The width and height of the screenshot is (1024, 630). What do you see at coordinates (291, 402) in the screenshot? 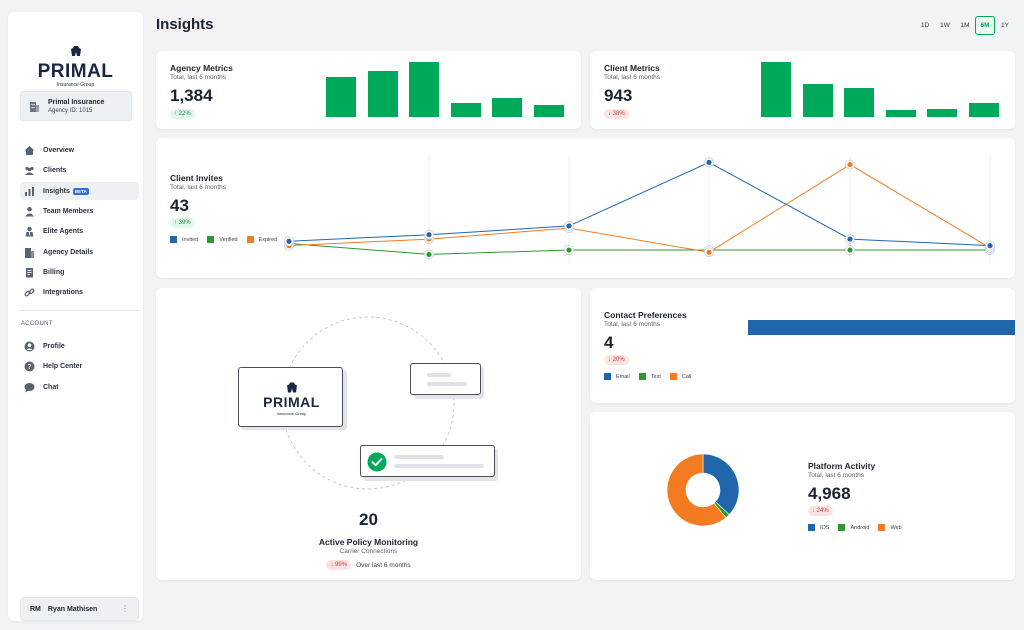
I see `logo-brand-name: PRIMAL` at bounding box center [291, 402].